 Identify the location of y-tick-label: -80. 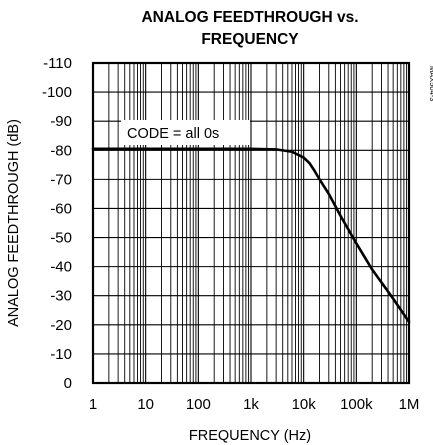
(61, 150).